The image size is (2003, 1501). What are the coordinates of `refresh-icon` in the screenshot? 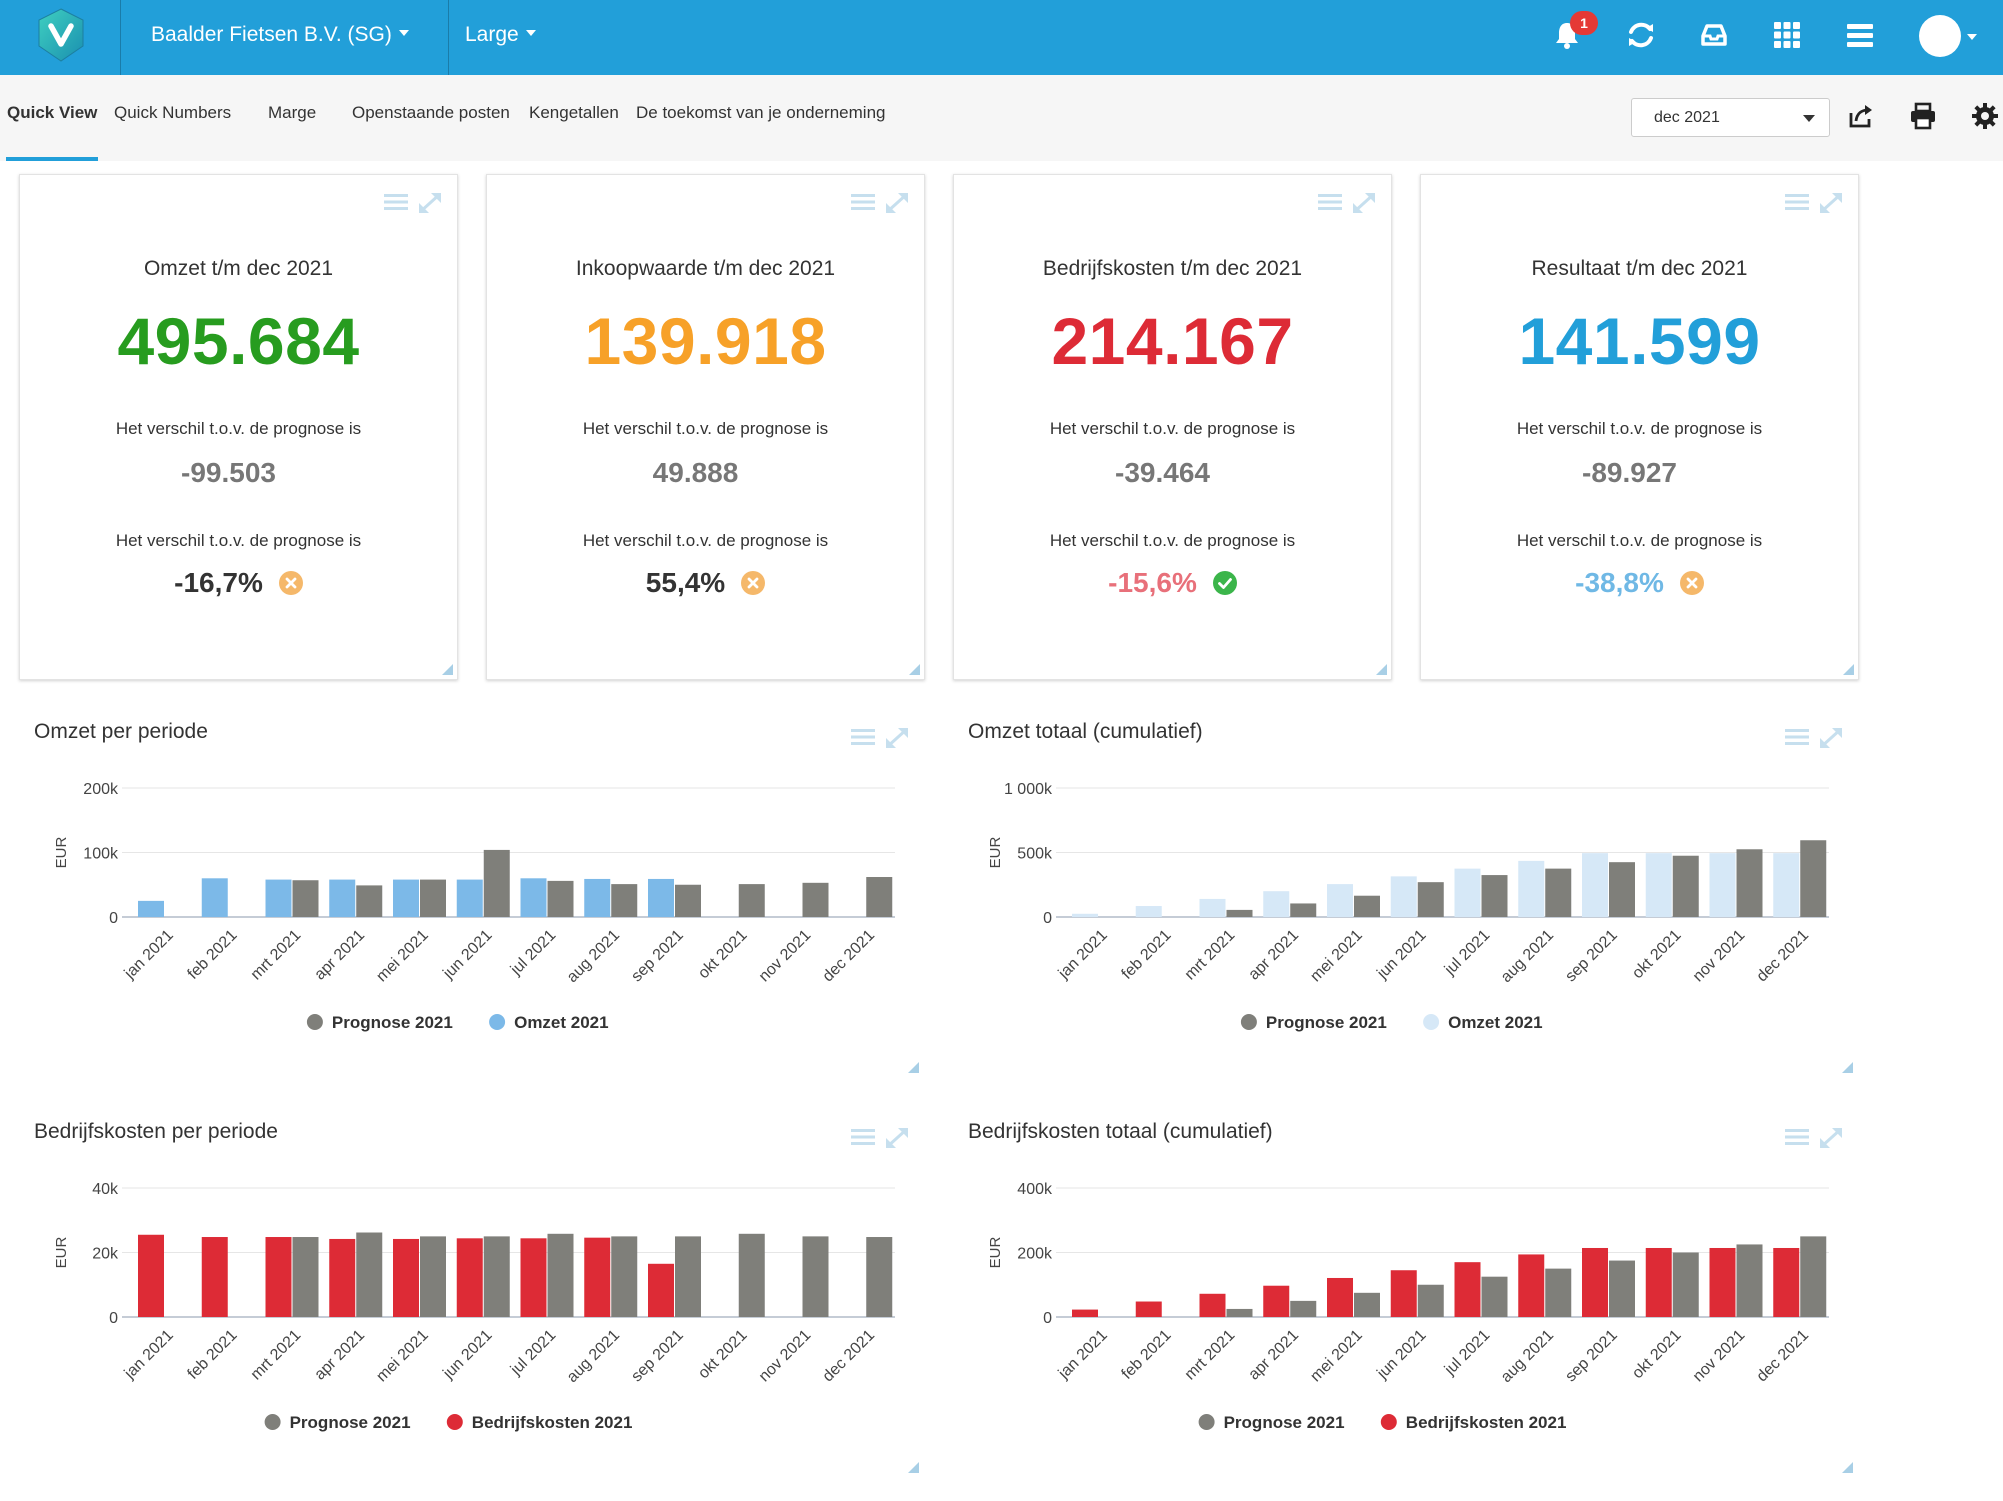 It's located at (1641, 35).